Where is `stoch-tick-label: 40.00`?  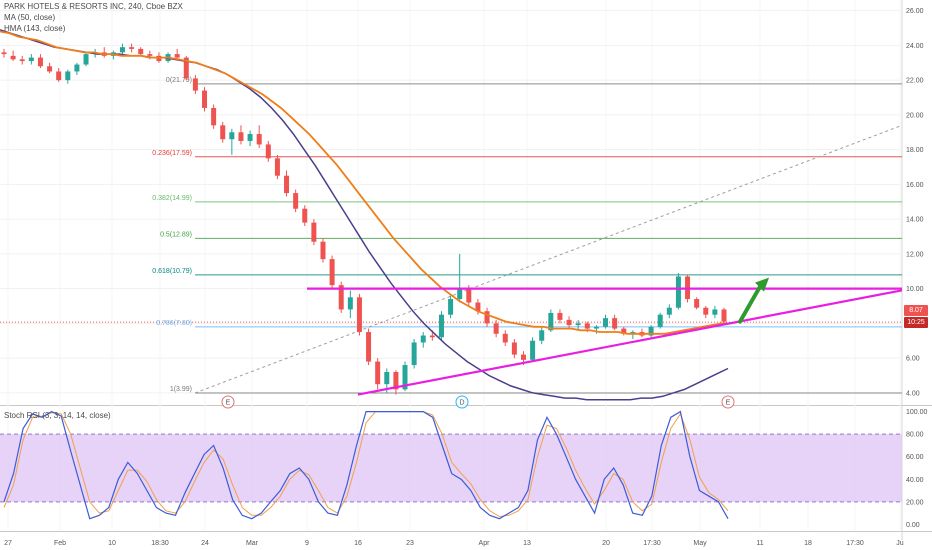
stoch-tick-label: 40.00 is located at coordinates (915, 480).